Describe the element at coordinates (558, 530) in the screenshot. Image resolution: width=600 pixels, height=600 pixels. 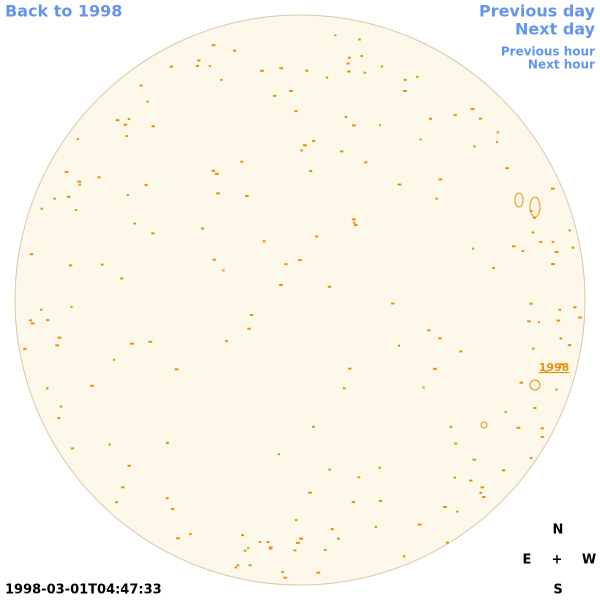
I see `compass-north: N` at that location.